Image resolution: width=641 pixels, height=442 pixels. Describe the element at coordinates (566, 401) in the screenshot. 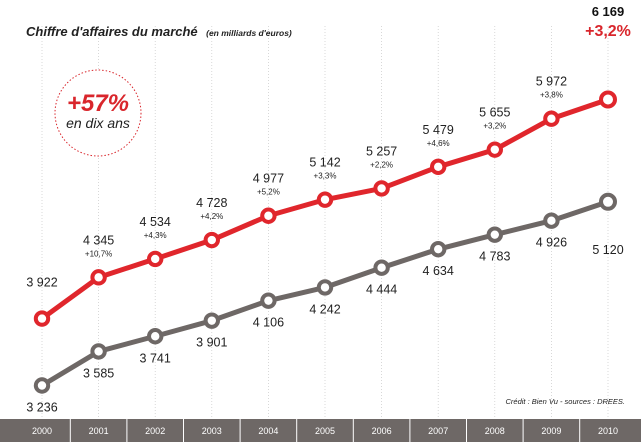

I see `credit-text: Crédit : Bien Vu - sources : DREES.` at that location.